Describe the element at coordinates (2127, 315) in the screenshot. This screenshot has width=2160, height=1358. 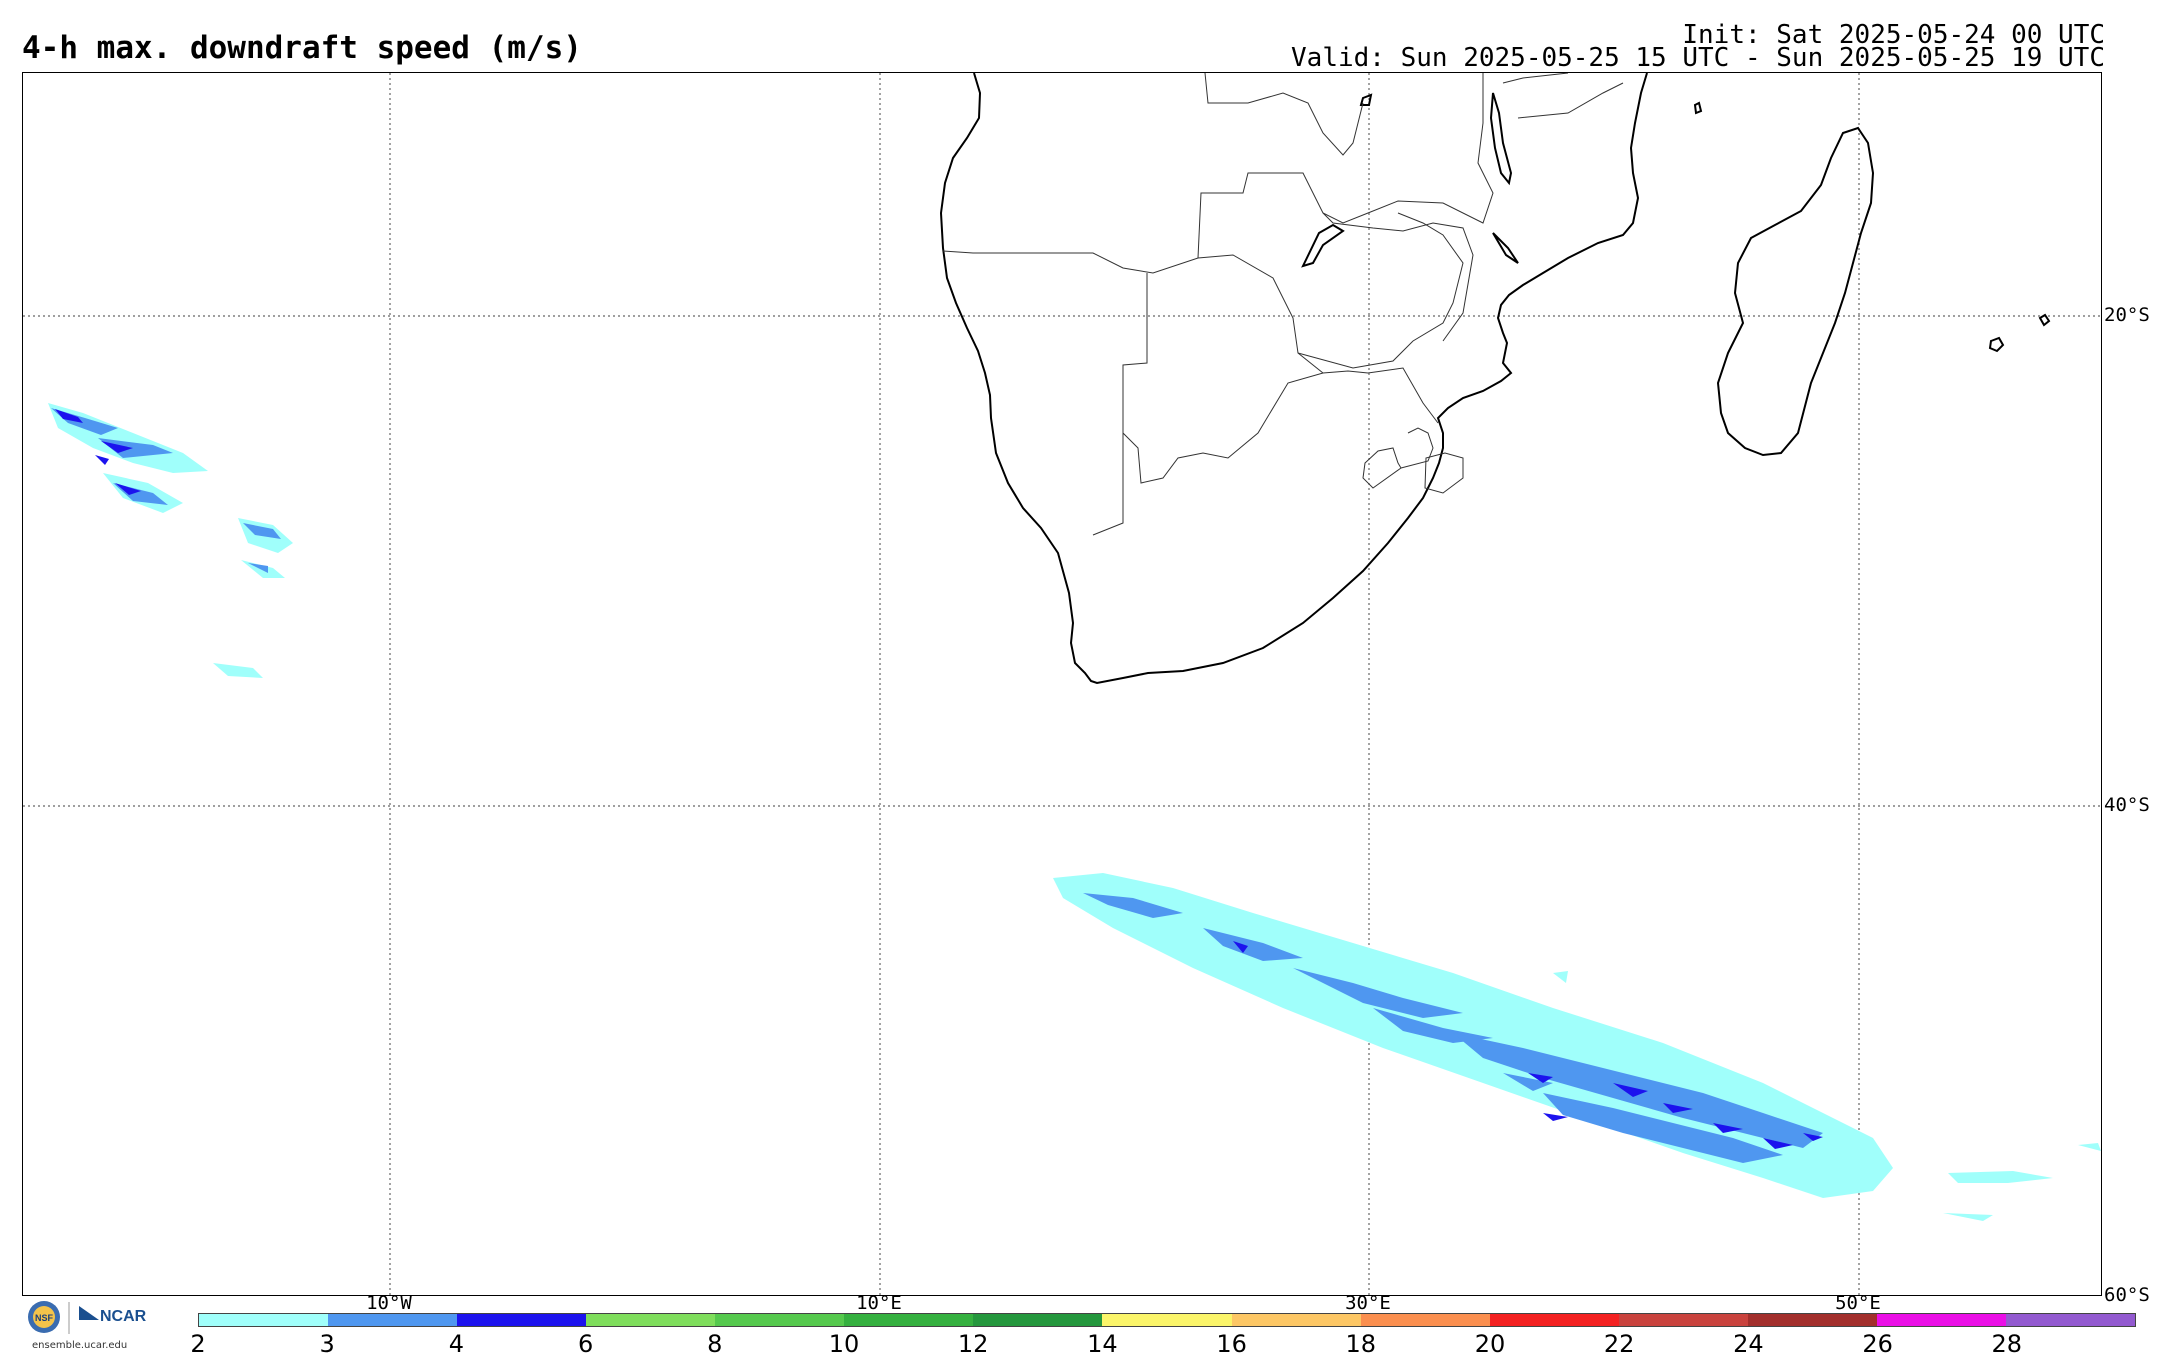
I see `lat-label-20s: 20°S` at that location.